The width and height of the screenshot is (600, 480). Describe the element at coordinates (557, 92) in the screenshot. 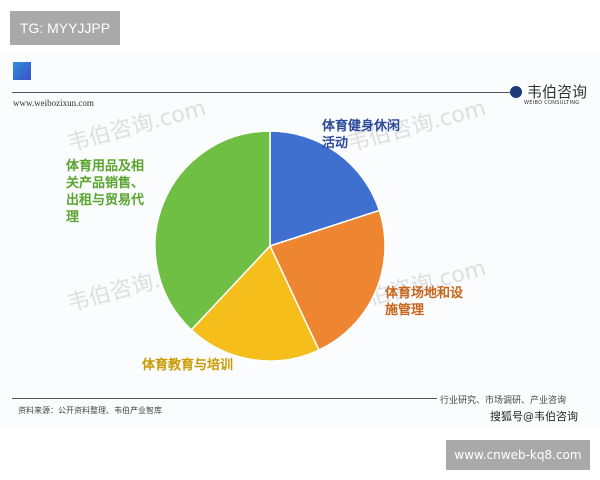

I see `logo-text: 韦伯咨询` at that location.